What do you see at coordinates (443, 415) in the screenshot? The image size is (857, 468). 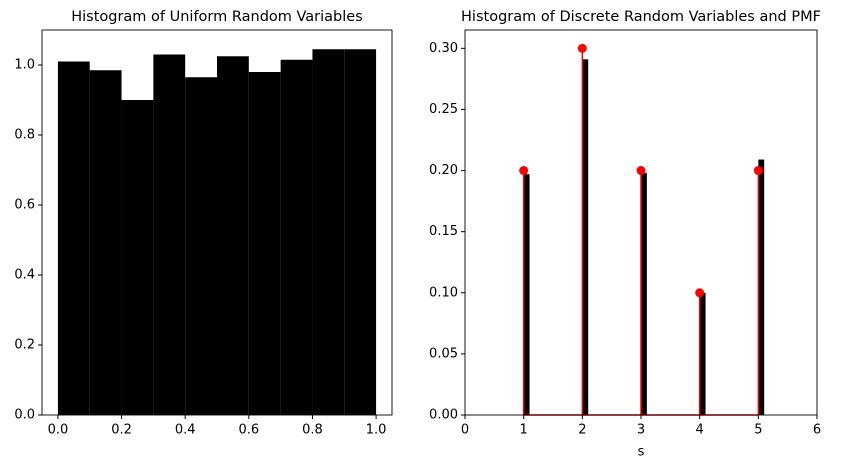 I see `y-tick-label: 0.00` at bounding box center [443, 415].